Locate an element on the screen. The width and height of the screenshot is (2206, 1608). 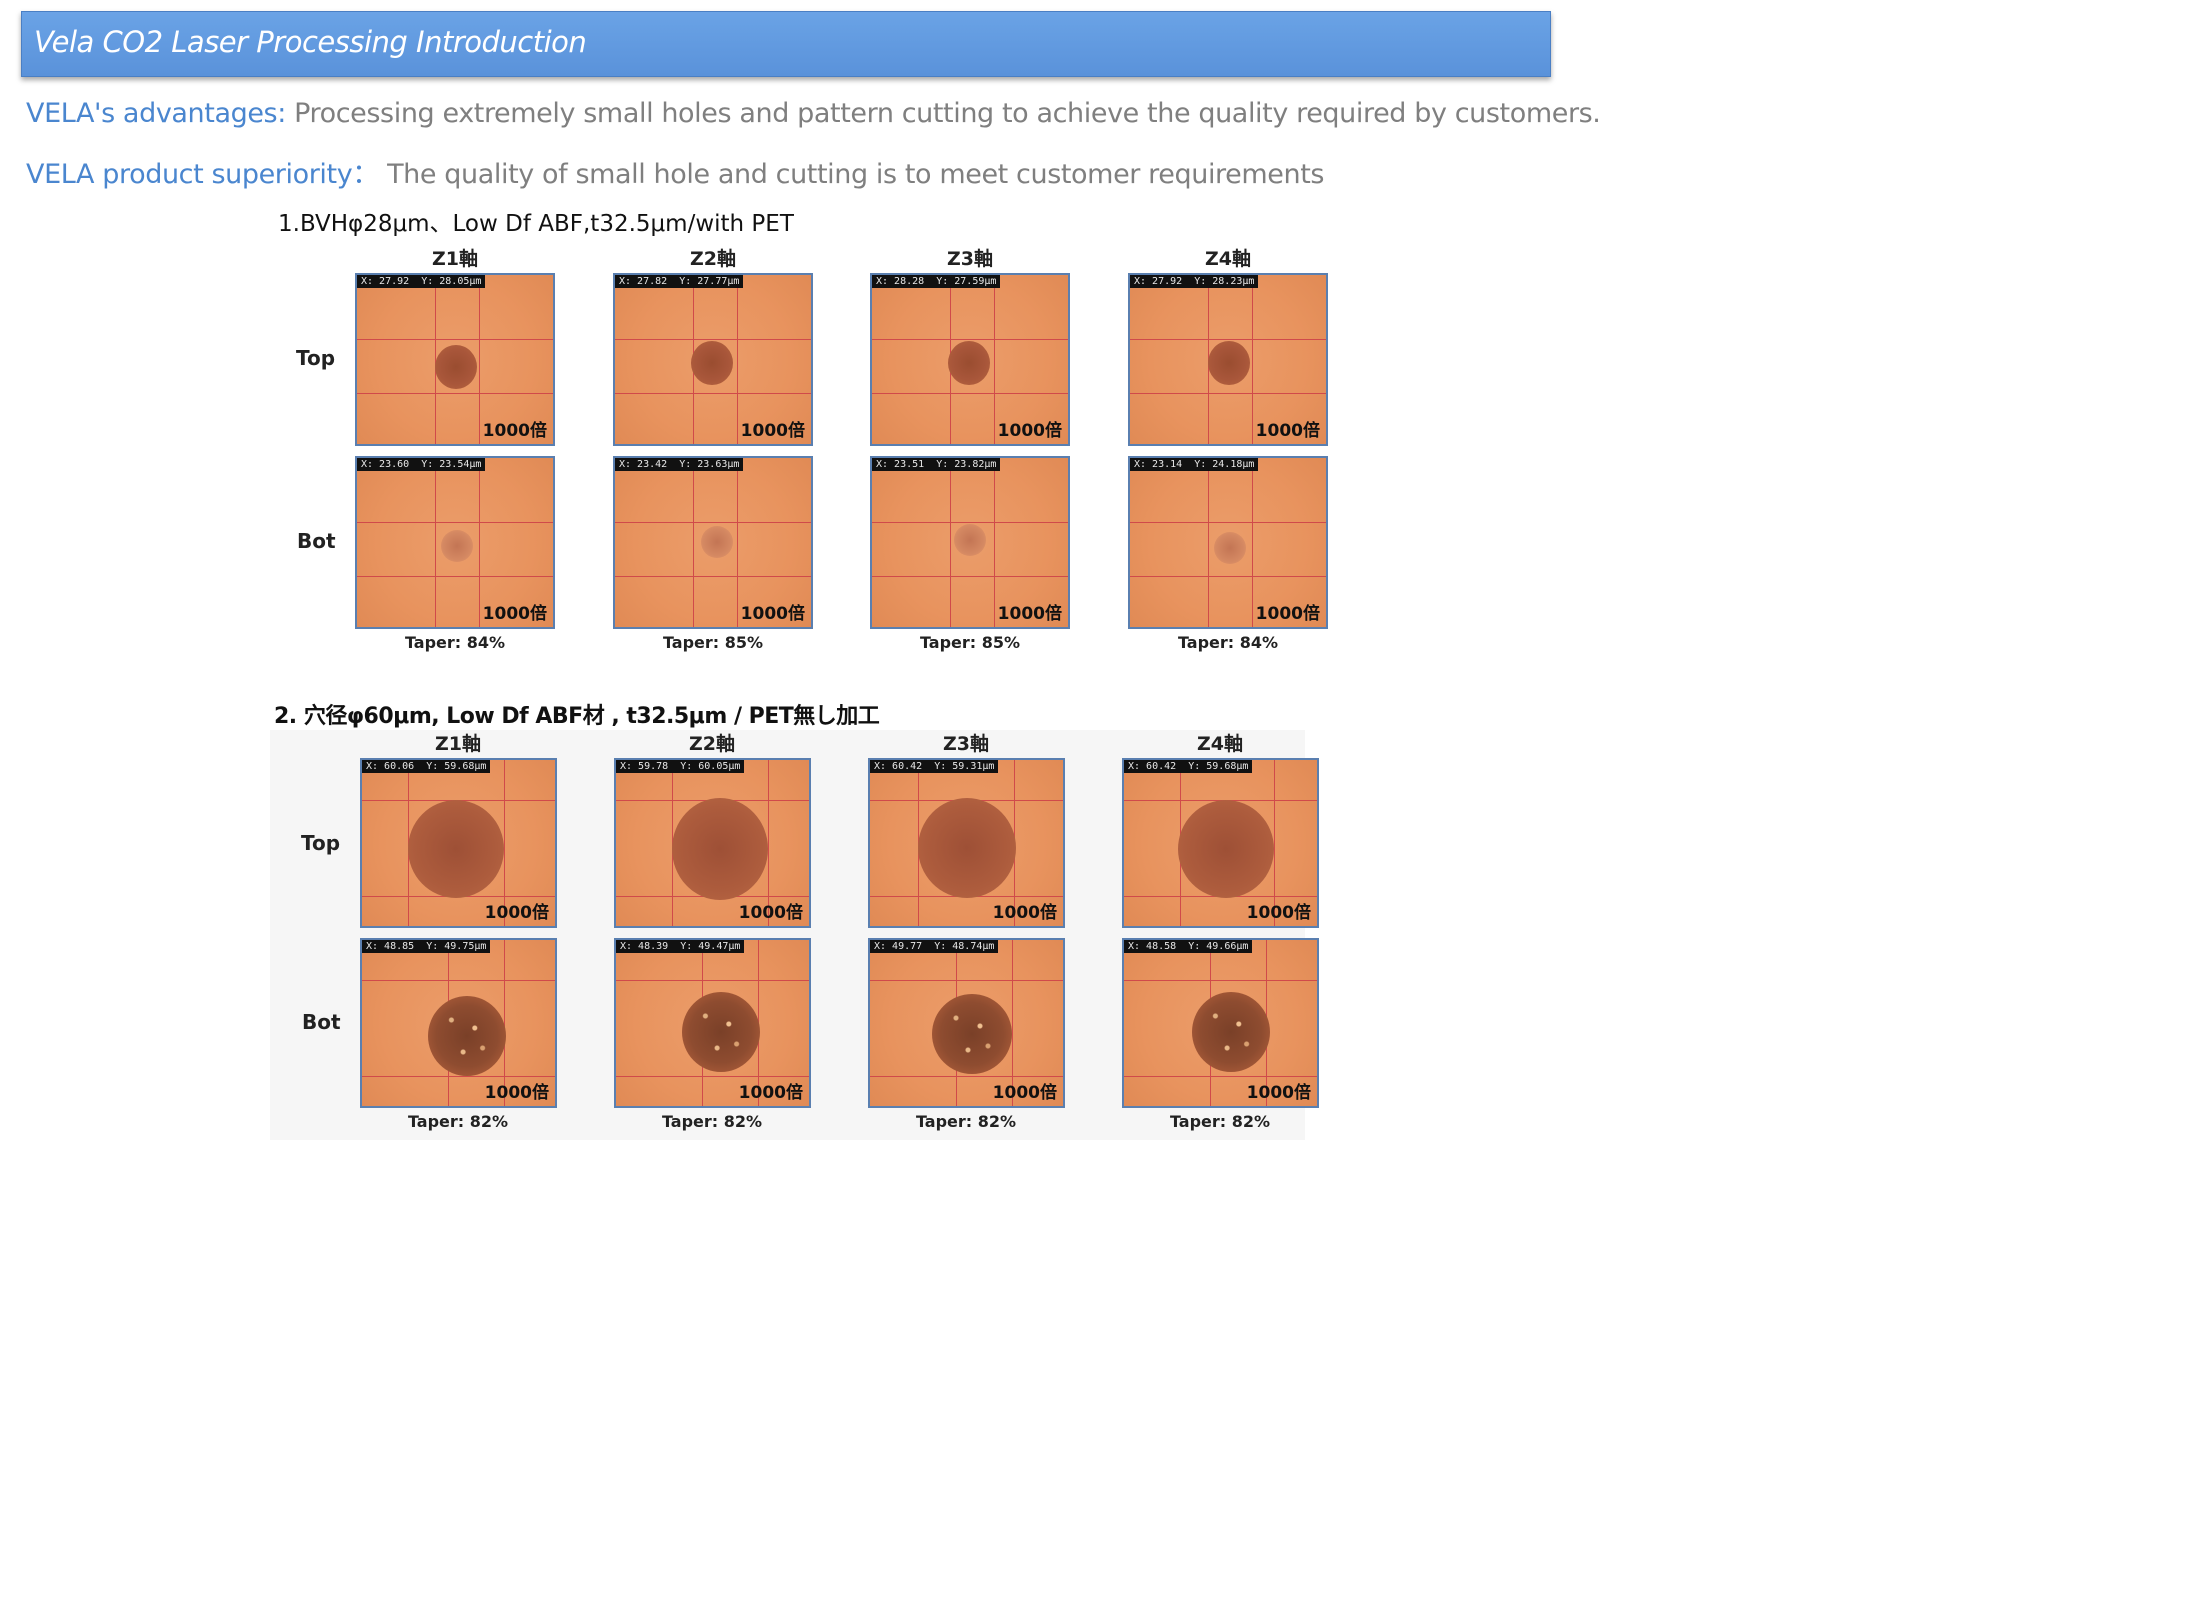
section1-taper-z1: Taper: 84% is located at coordinates (455, 642).